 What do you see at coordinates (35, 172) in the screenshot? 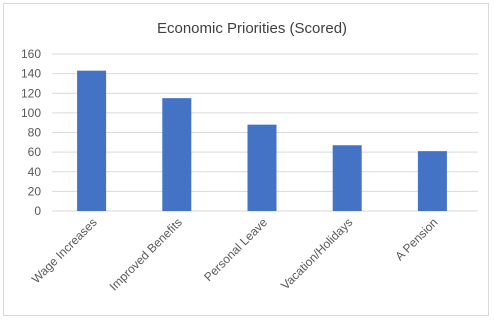
I see `y-tick-label: 40` at bounding box center [35, 172].